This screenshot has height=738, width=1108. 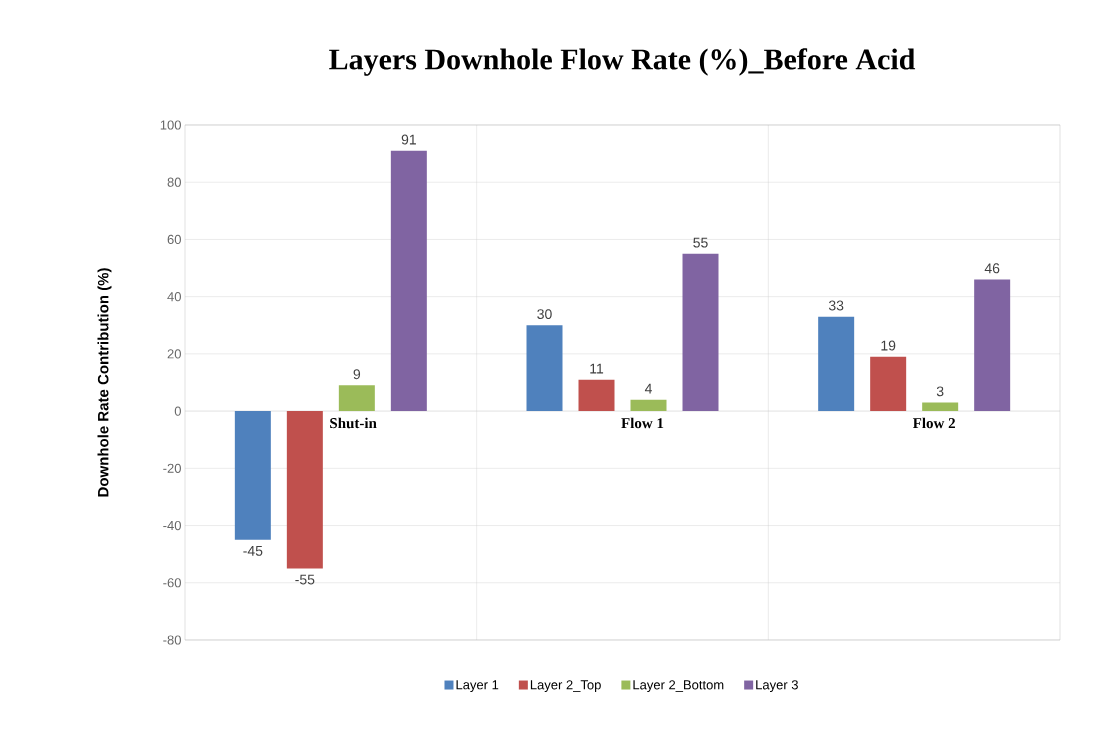 I want to click on data-label: -55, so click(x=305, y=579).